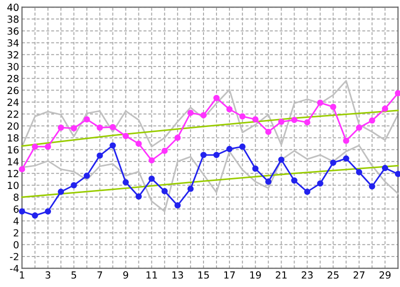  What do you see at coordinates (100, 275) in the screenshot?
I see `x-tick-label: 7` at bounding box center [100, 275].